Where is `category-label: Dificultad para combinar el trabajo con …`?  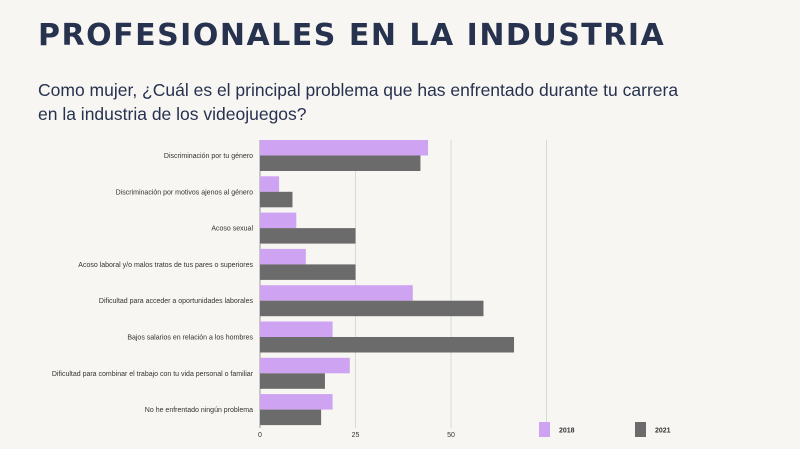
category-label: Dificultad para combinar el trabajo con … is located at coordinates (153, 374).